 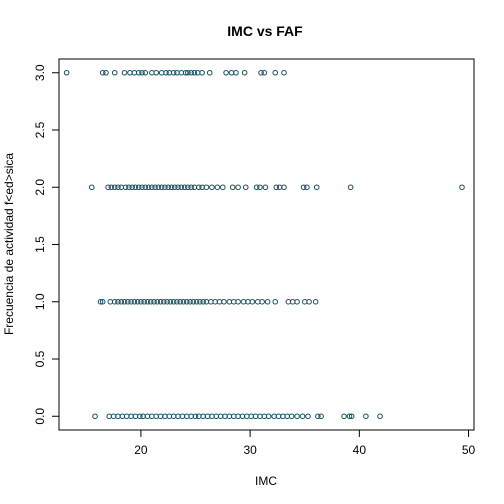 What do you see at coordinates (40, 129) in the screenshot?
I see `y-tick-label: 2.5` at bounding box center [40, 129].